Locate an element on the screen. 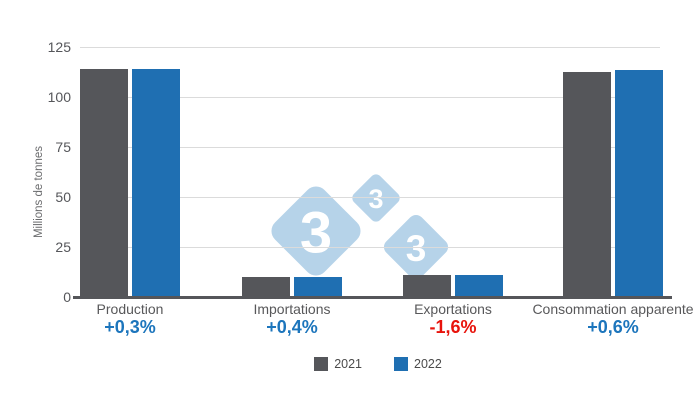 Image resolution: width=700 pixels, height=400 pixels. watermark-diamond-large: 3 is located at coordinates (316, 231).